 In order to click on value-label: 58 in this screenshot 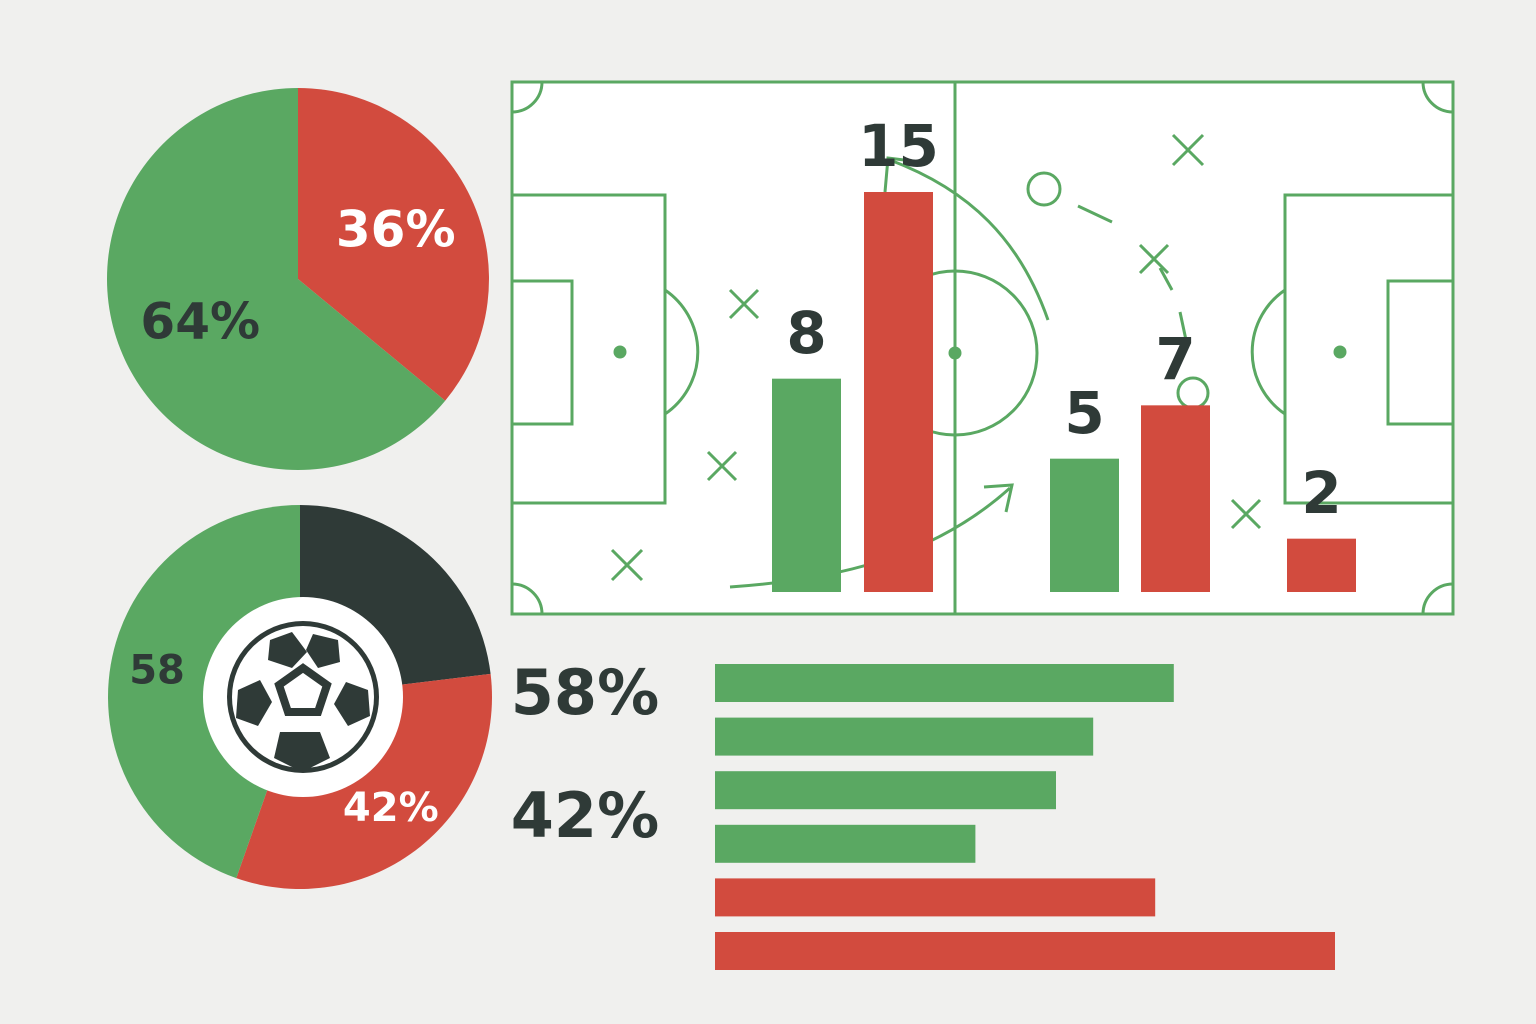, I will do `click(157, 671)`.